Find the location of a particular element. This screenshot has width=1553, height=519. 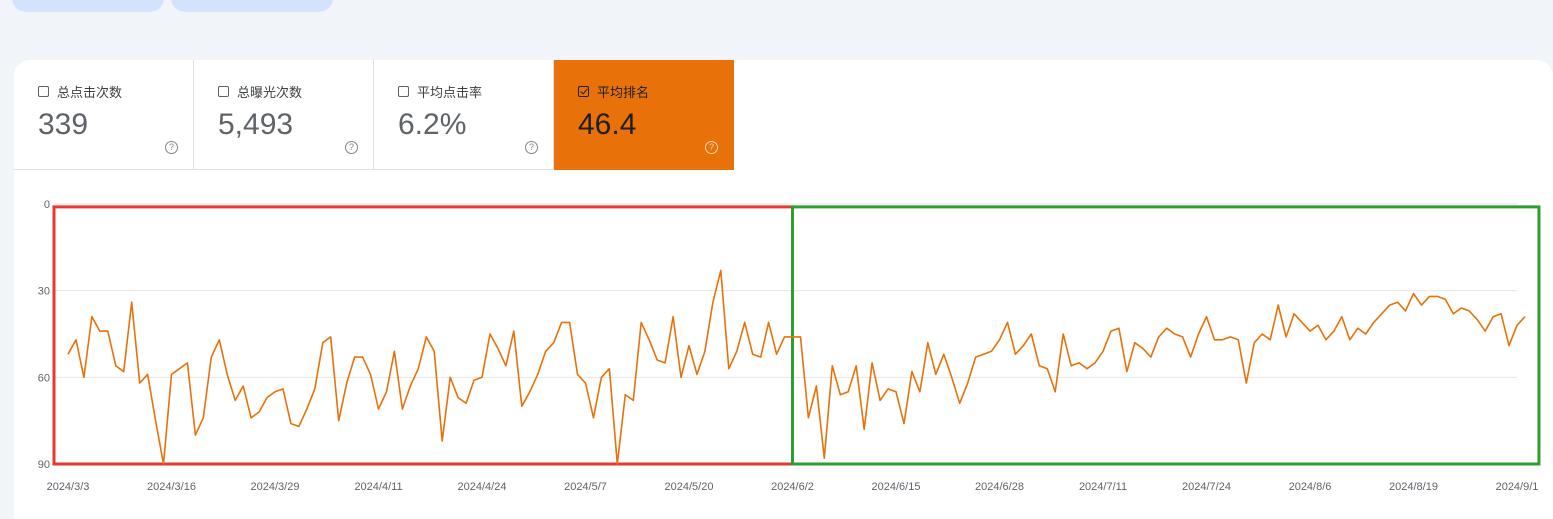

metric-total-impressions: 总曝光次数 5,493 ? is located at coordinates (284, 115).